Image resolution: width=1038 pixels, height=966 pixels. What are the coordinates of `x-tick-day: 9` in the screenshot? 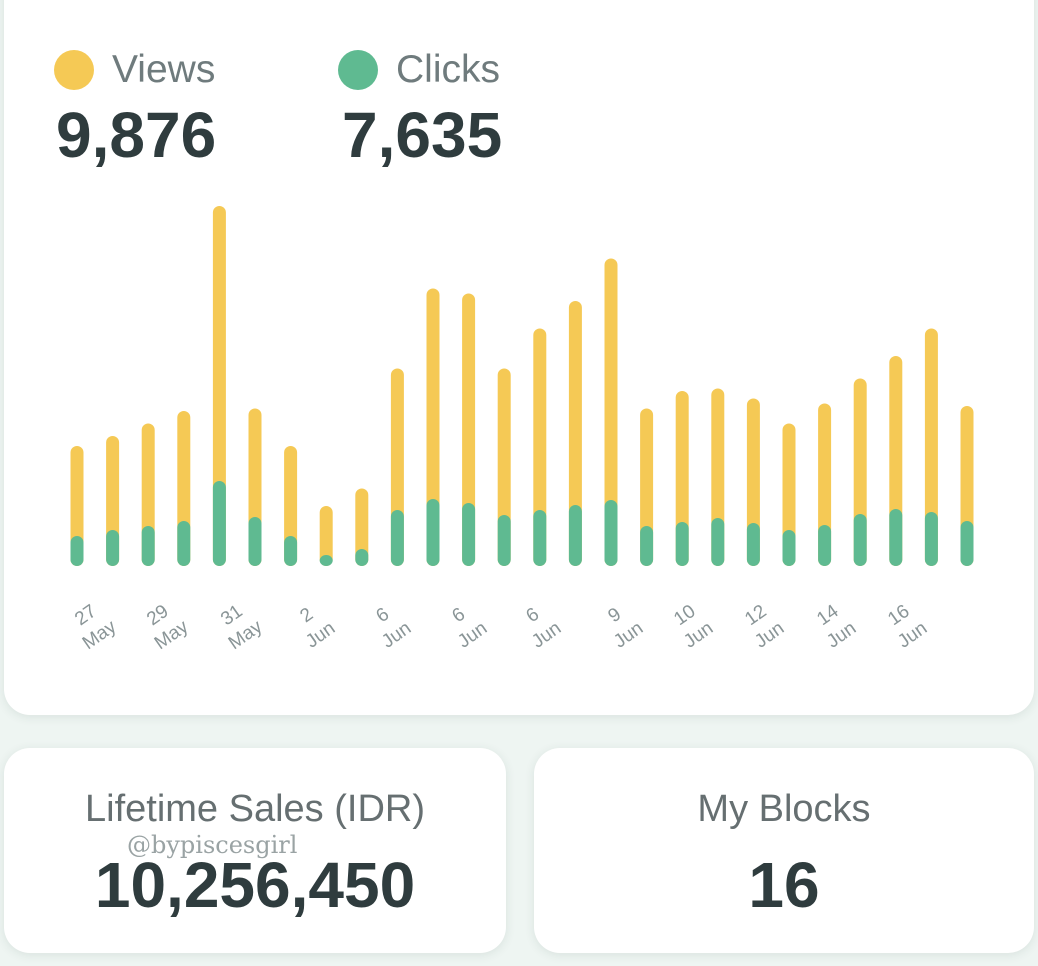 It's located at (614, 615).